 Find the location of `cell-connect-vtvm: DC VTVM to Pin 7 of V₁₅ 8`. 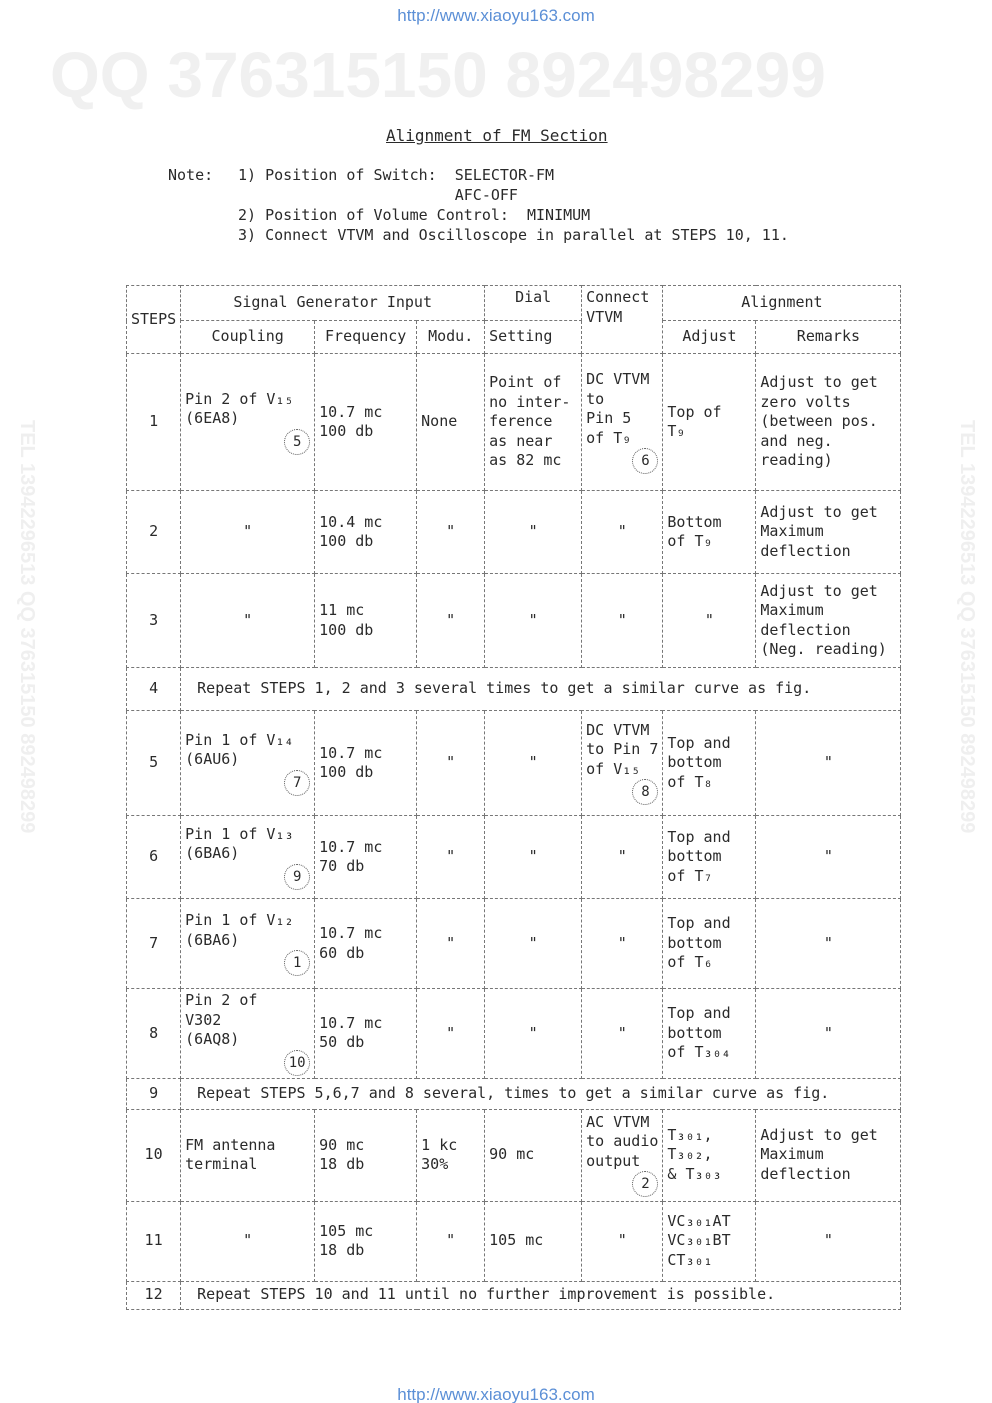

cell-connect-vtvm: DC VTVM to Pin 7 of V₁₅ 8 is located at coordinates (622, 763).